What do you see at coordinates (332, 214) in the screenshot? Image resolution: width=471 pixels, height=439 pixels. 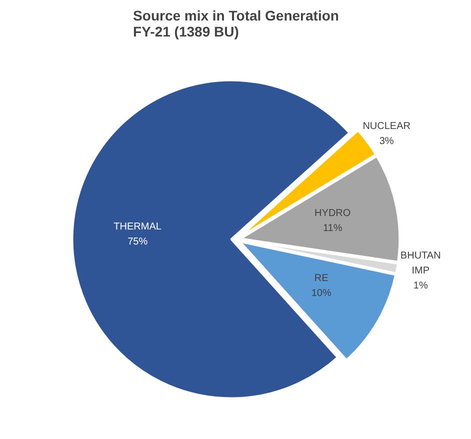 I see `slice-label: HYDRO` at bounding box center [332, 214].